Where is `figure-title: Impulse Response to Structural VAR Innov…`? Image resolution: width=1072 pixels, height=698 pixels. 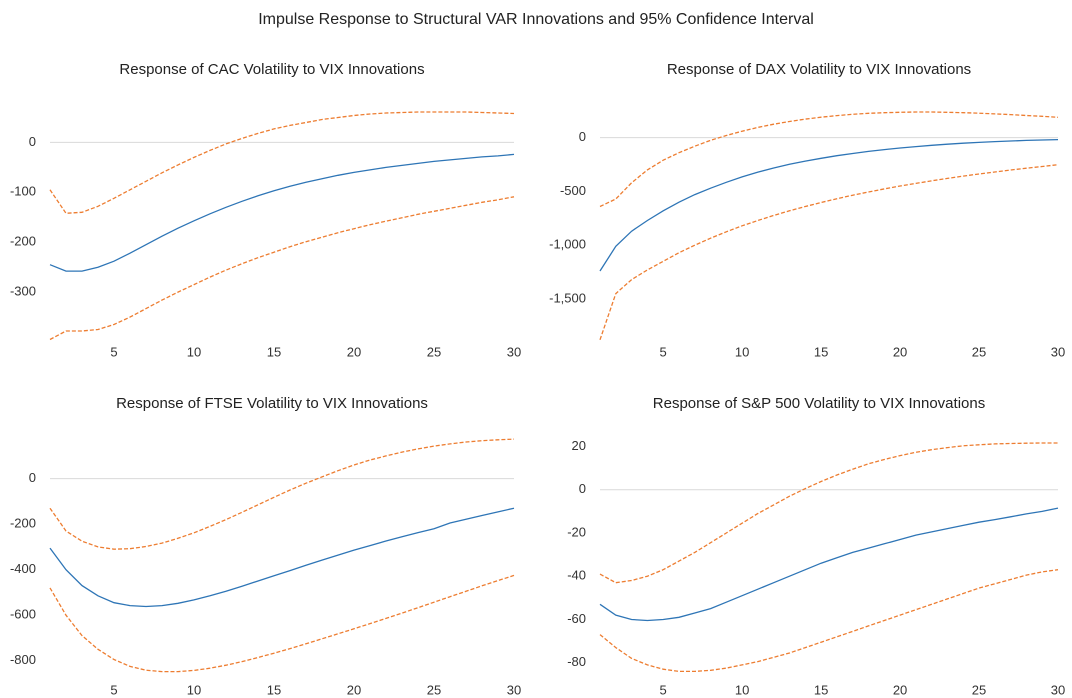
figure-title: Impulse Response to Structural VAR Innov… is located at coordinates (536, 19).